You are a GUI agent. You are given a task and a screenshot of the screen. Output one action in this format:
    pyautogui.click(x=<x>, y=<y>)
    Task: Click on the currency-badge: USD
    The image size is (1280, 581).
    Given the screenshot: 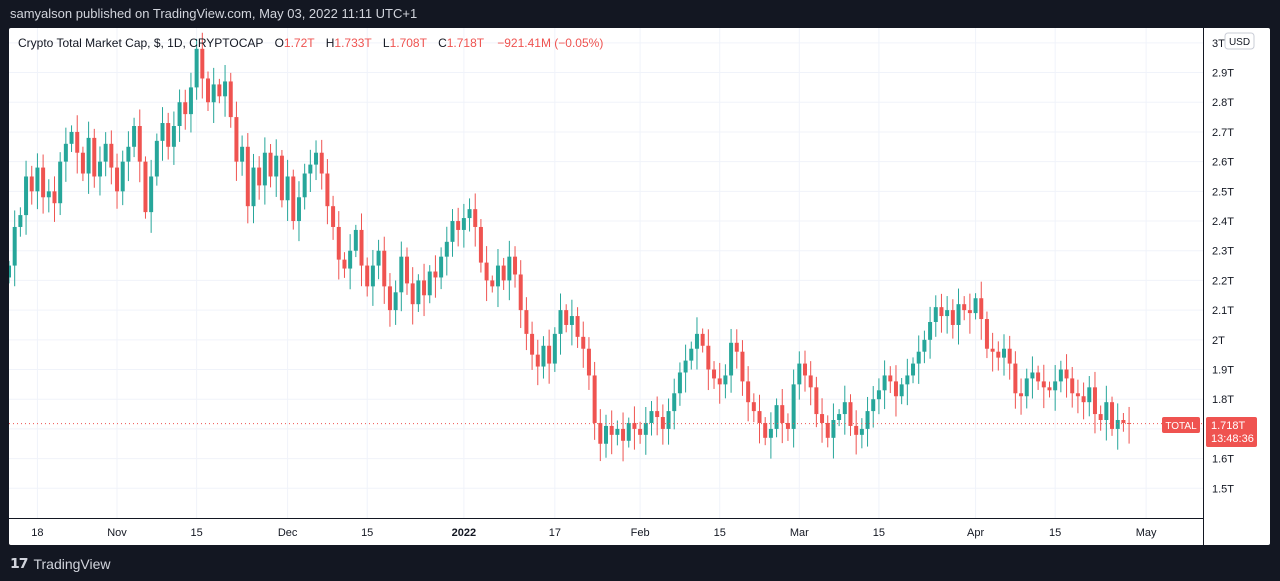 What is the action you would take?
    pyautogui.click(x=1239, y=42)
    